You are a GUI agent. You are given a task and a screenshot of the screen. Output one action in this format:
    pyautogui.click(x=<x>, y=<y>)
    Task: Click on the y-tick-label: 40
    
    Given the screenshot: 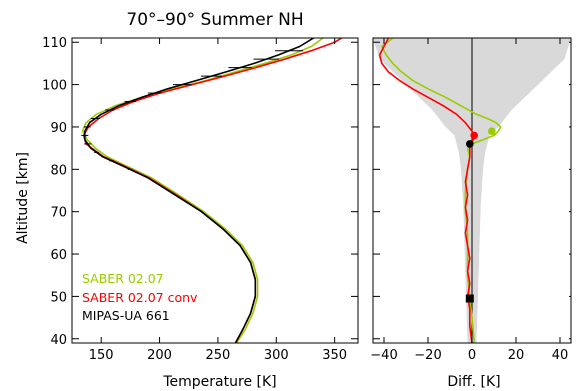 What is the action you would take?
    pyautogui.click(x=58, y=340)
    